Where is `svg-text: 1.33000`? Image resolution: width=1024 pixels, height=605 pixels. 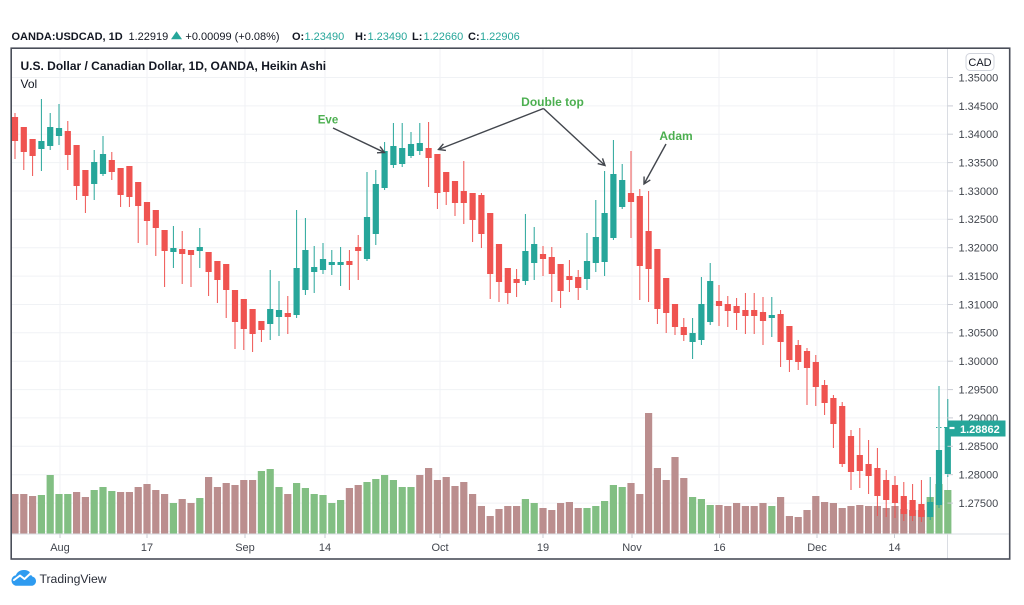 svg-text: 1.33000 is located at coordinates (979, 192).